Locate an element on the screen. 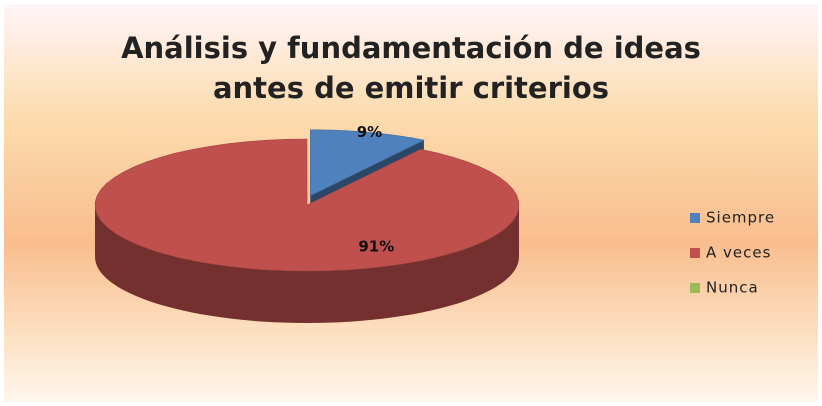 The image size is (822, 406). data-label: 9% is located at coordinates (369, 132).